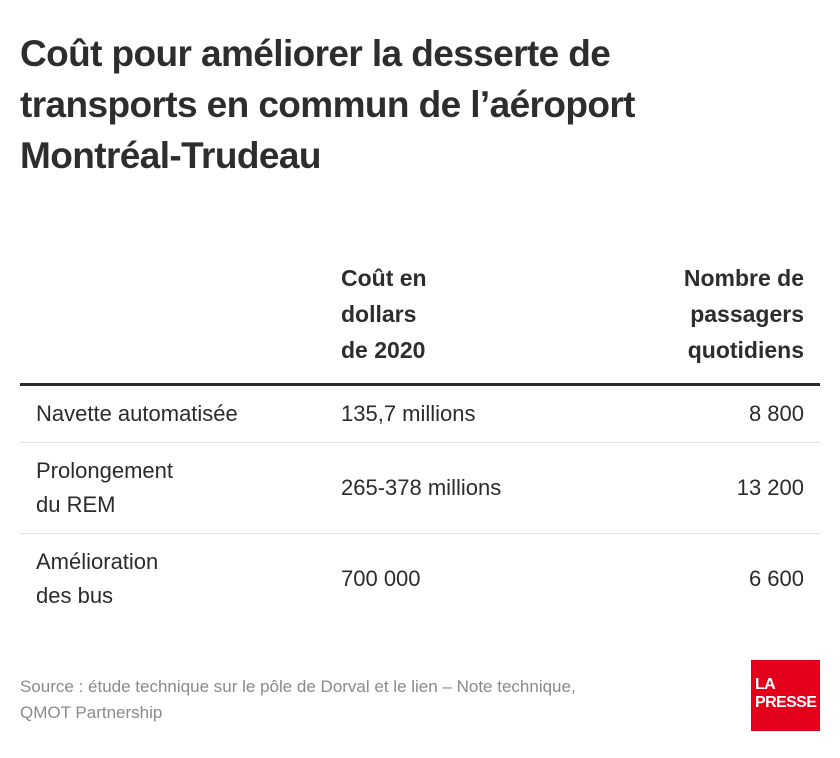  What do you see at coordinates (104, 470) in the screenshot?
I see `row-name-line: Prolongement` at bounding box center [104, 470].